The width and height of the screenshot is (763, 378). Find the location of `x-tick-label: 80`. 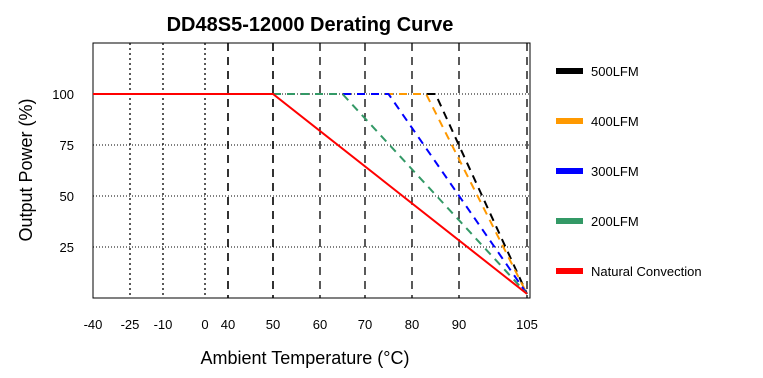

x-tick-label: 80 is located at coordinates (412, 324).